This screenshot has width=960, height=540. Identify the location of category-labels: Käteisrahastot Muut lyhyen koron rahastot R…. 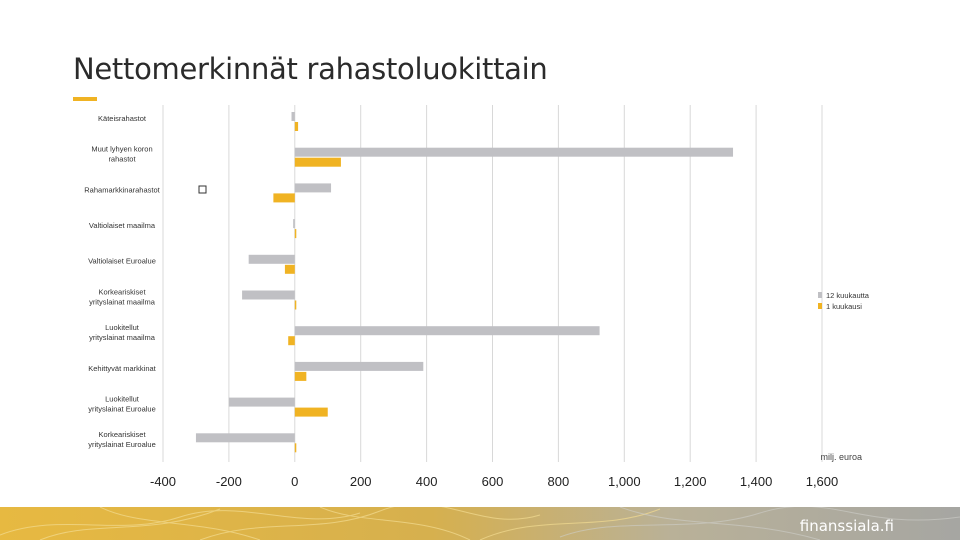
(122, 281).